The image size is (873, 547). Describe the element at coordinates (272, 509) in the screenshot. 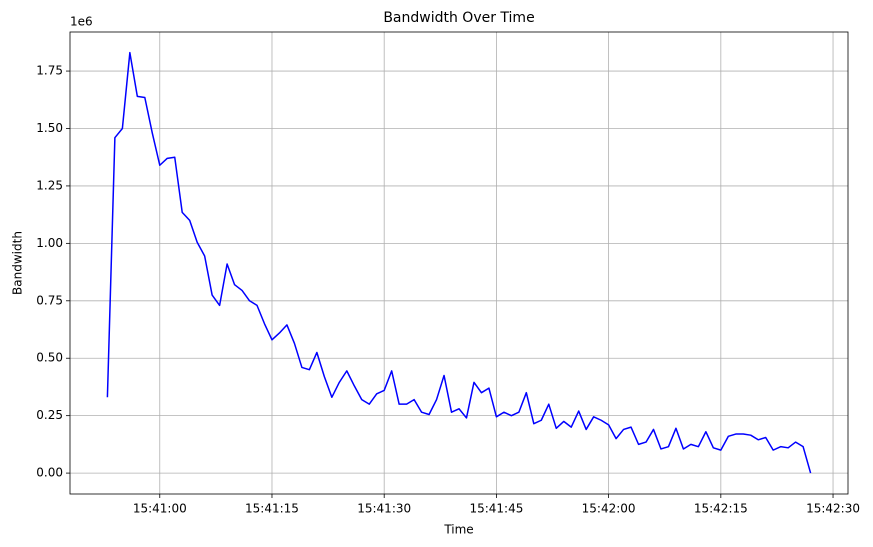

I see `x-tick-label: 15:41:15` at that location.